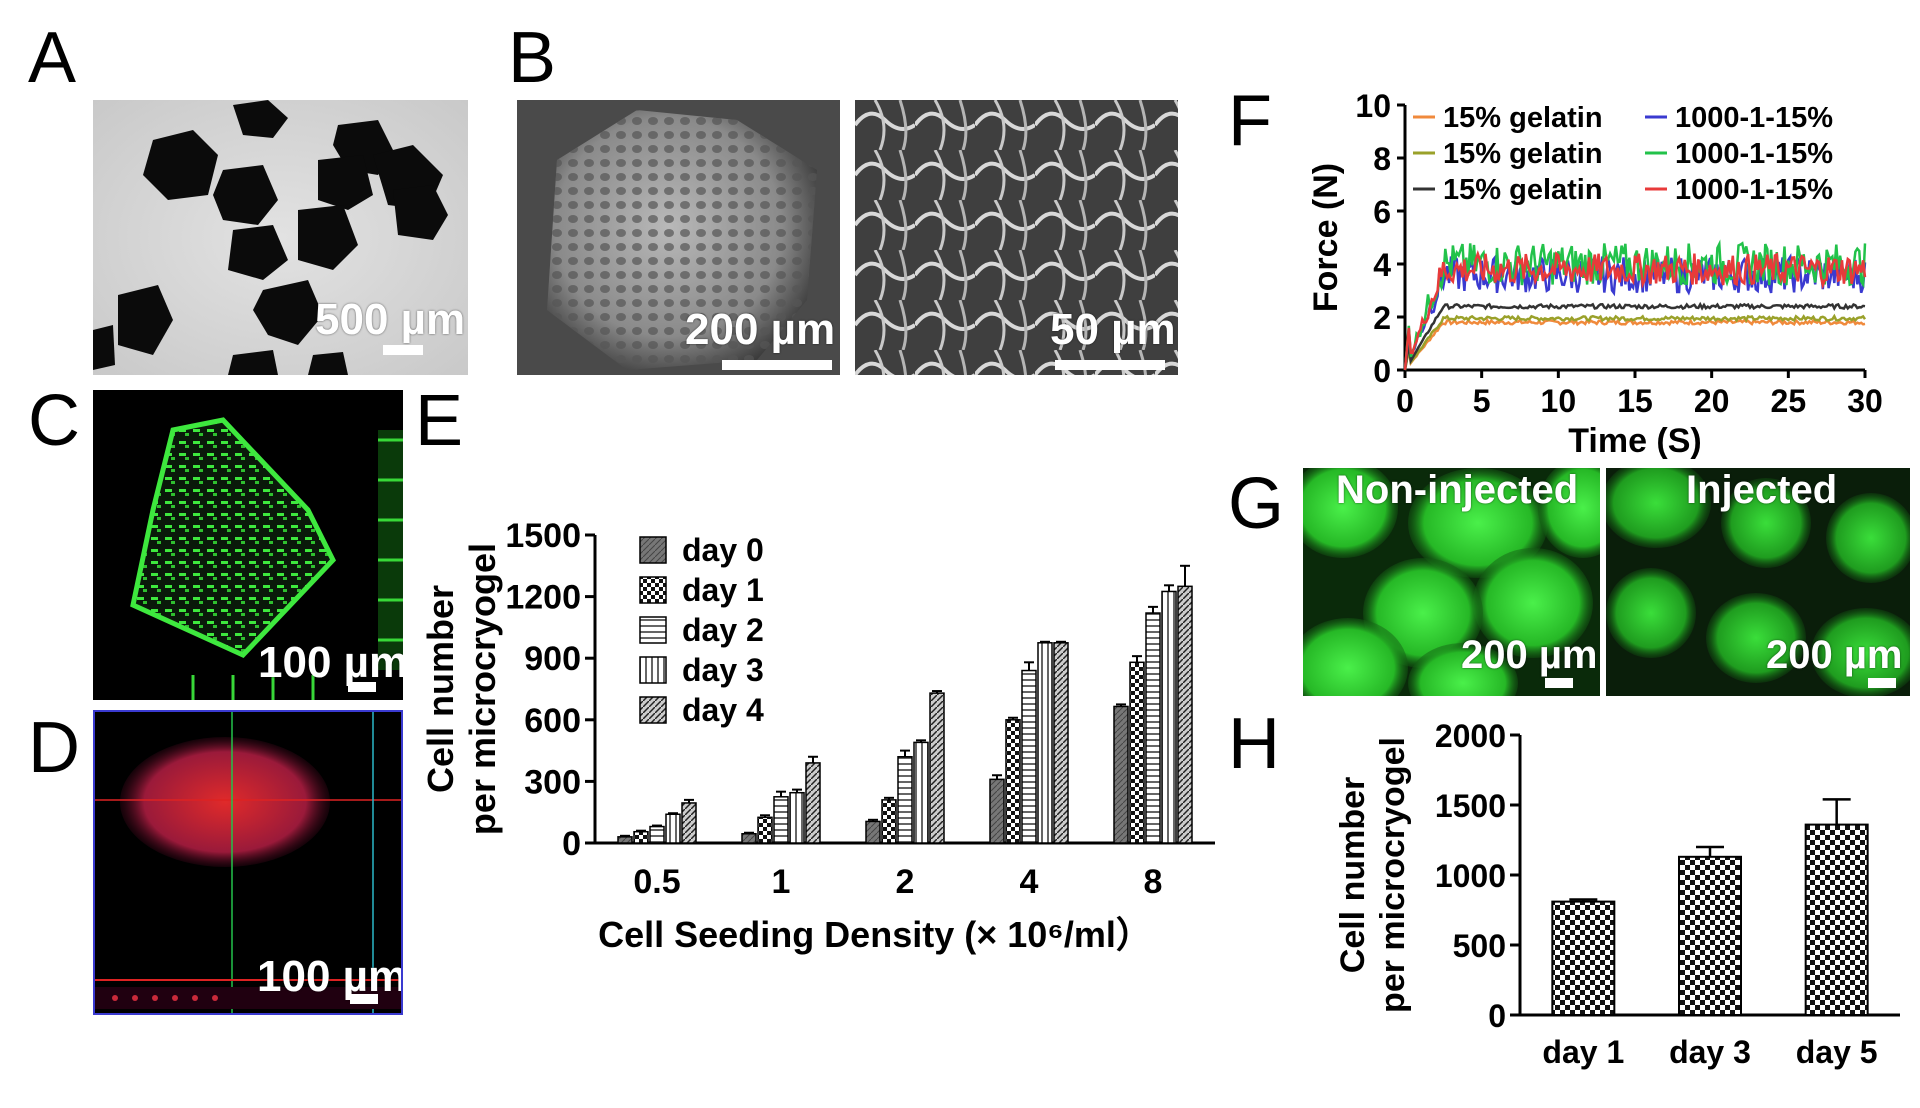 This screenshot has height=1108, width=1920. I want to click on y-tick-label: 1200, so click(543, 598).